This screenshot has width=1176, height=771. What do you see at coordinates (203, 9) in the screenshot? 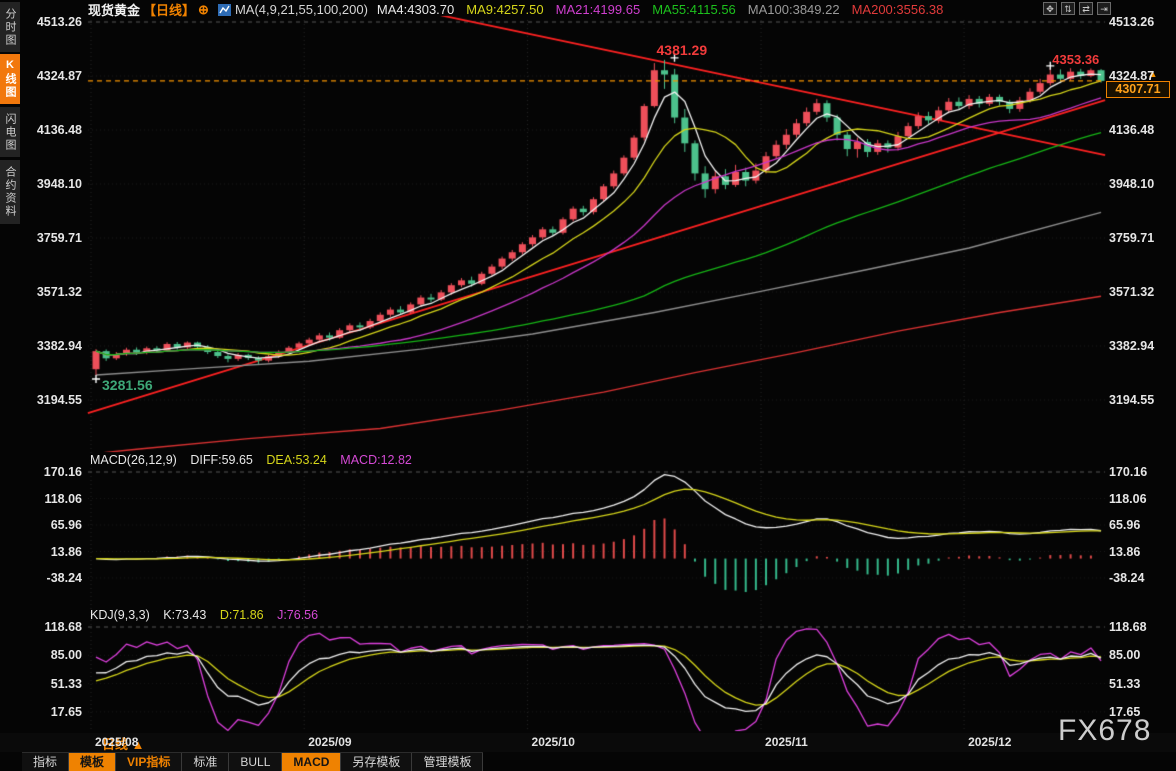
I see `add-indicator-icon: ⊕` at bounding box center [203, 9].